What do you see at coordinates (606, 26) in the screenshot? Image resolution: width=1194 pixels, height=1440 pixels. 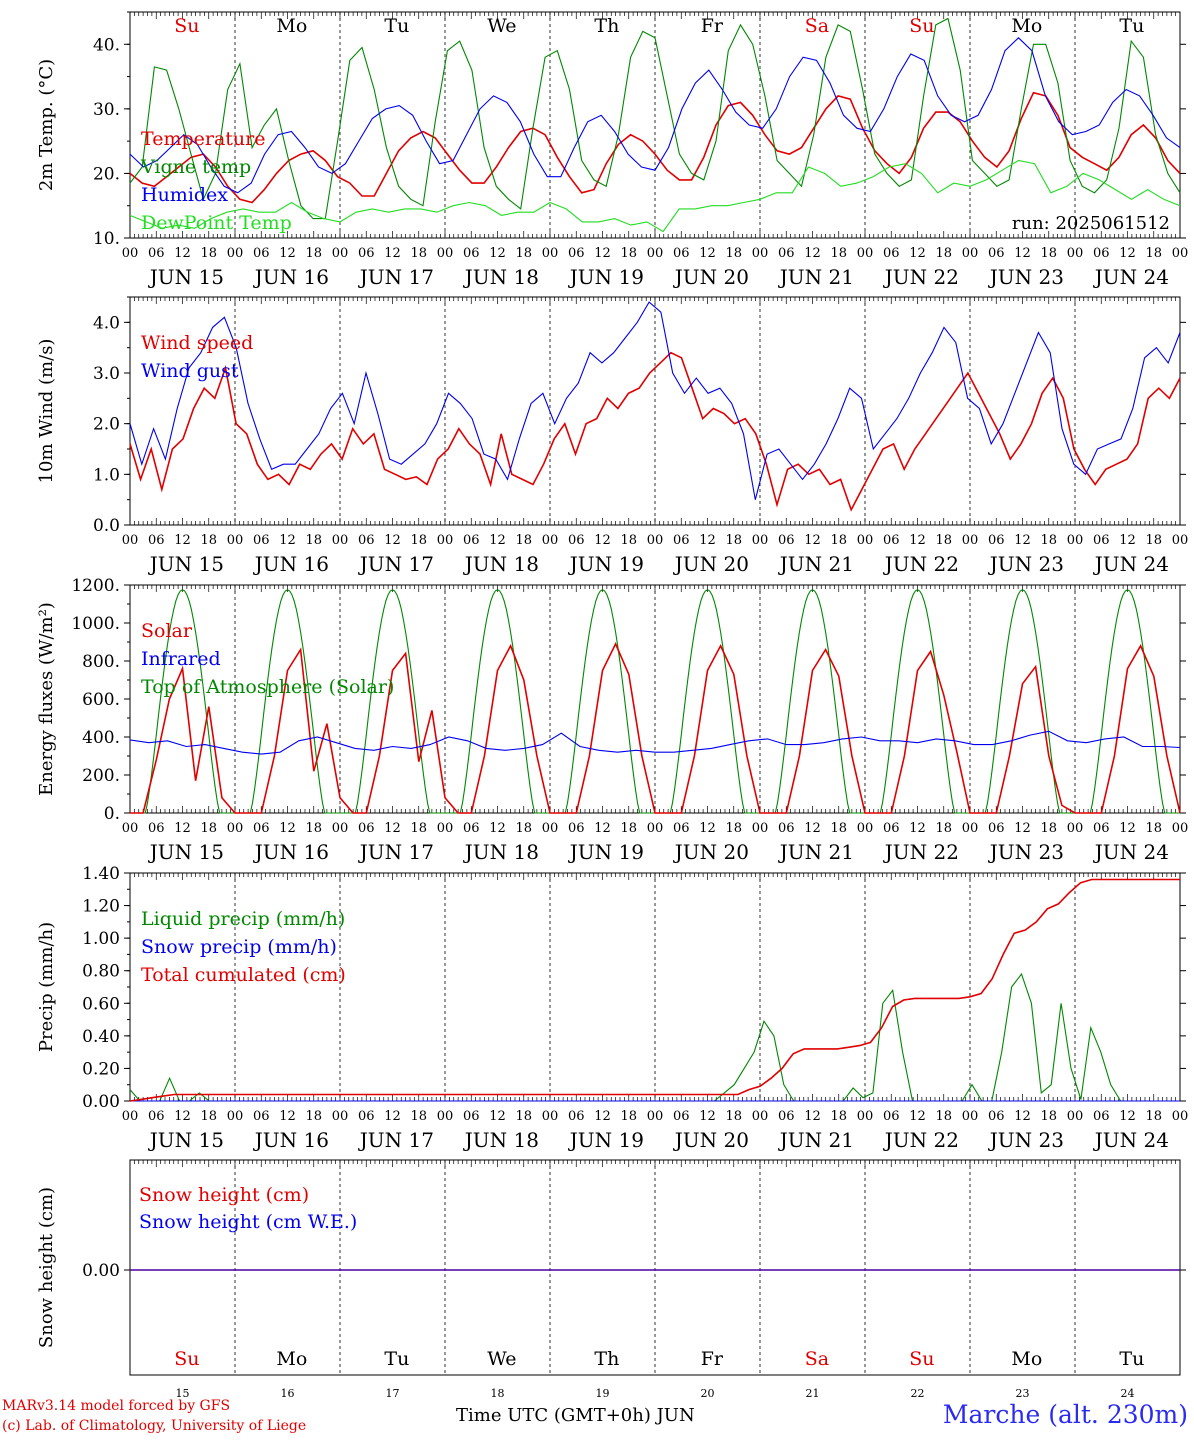 I see `weekday-label-top: Th` at bounding box center [606, 26].